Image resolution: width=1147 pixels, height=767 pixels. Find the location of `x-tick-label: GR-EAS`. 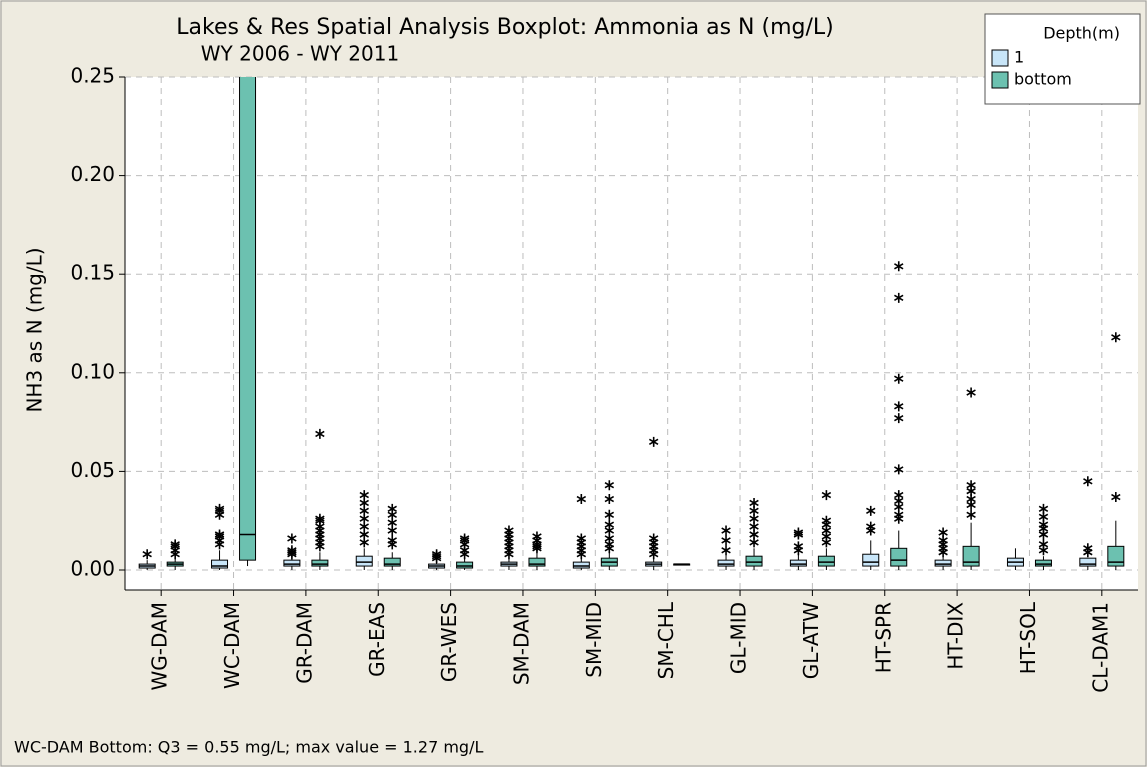

x-tick-label: GR-EAS is located at coordinates (377, 639).